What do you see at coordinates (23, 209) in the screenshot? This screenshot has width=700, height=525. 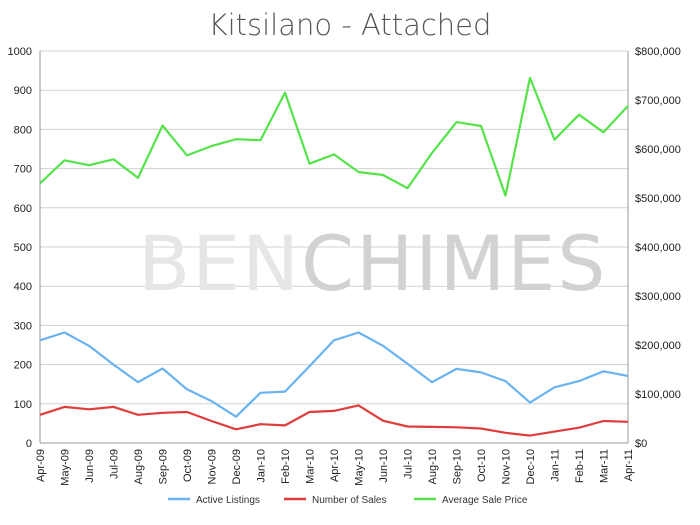 I see `y-tick-label-left: 600` at bounding box center [23, 209].